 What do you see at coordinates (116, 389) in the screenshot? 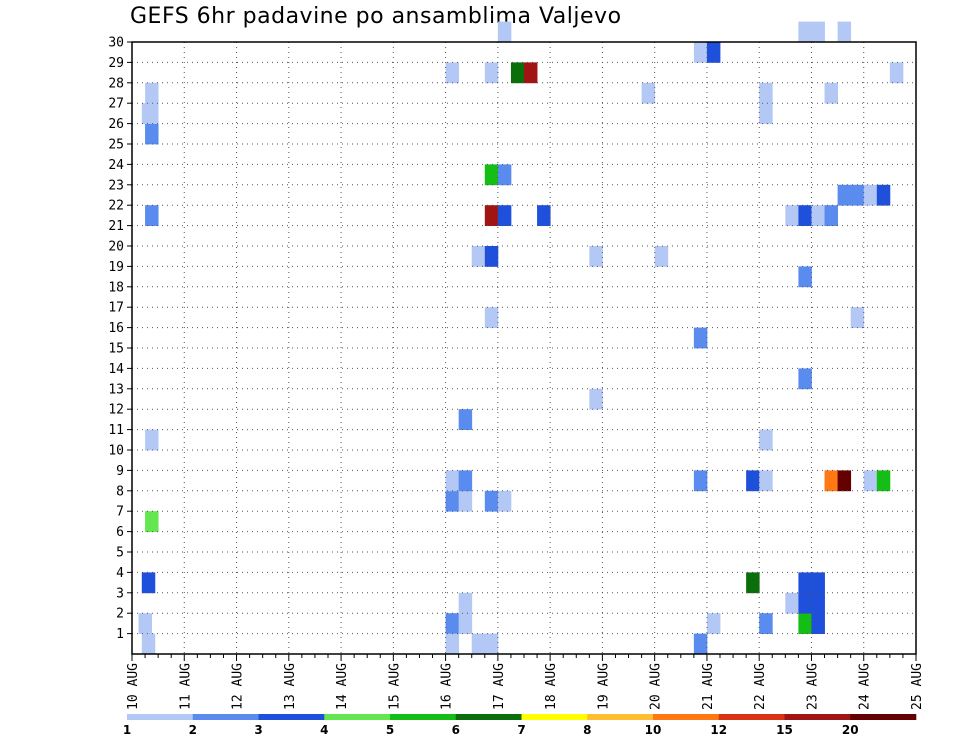
I see `y-tick-label: 13` at bounding box center [116, 389].